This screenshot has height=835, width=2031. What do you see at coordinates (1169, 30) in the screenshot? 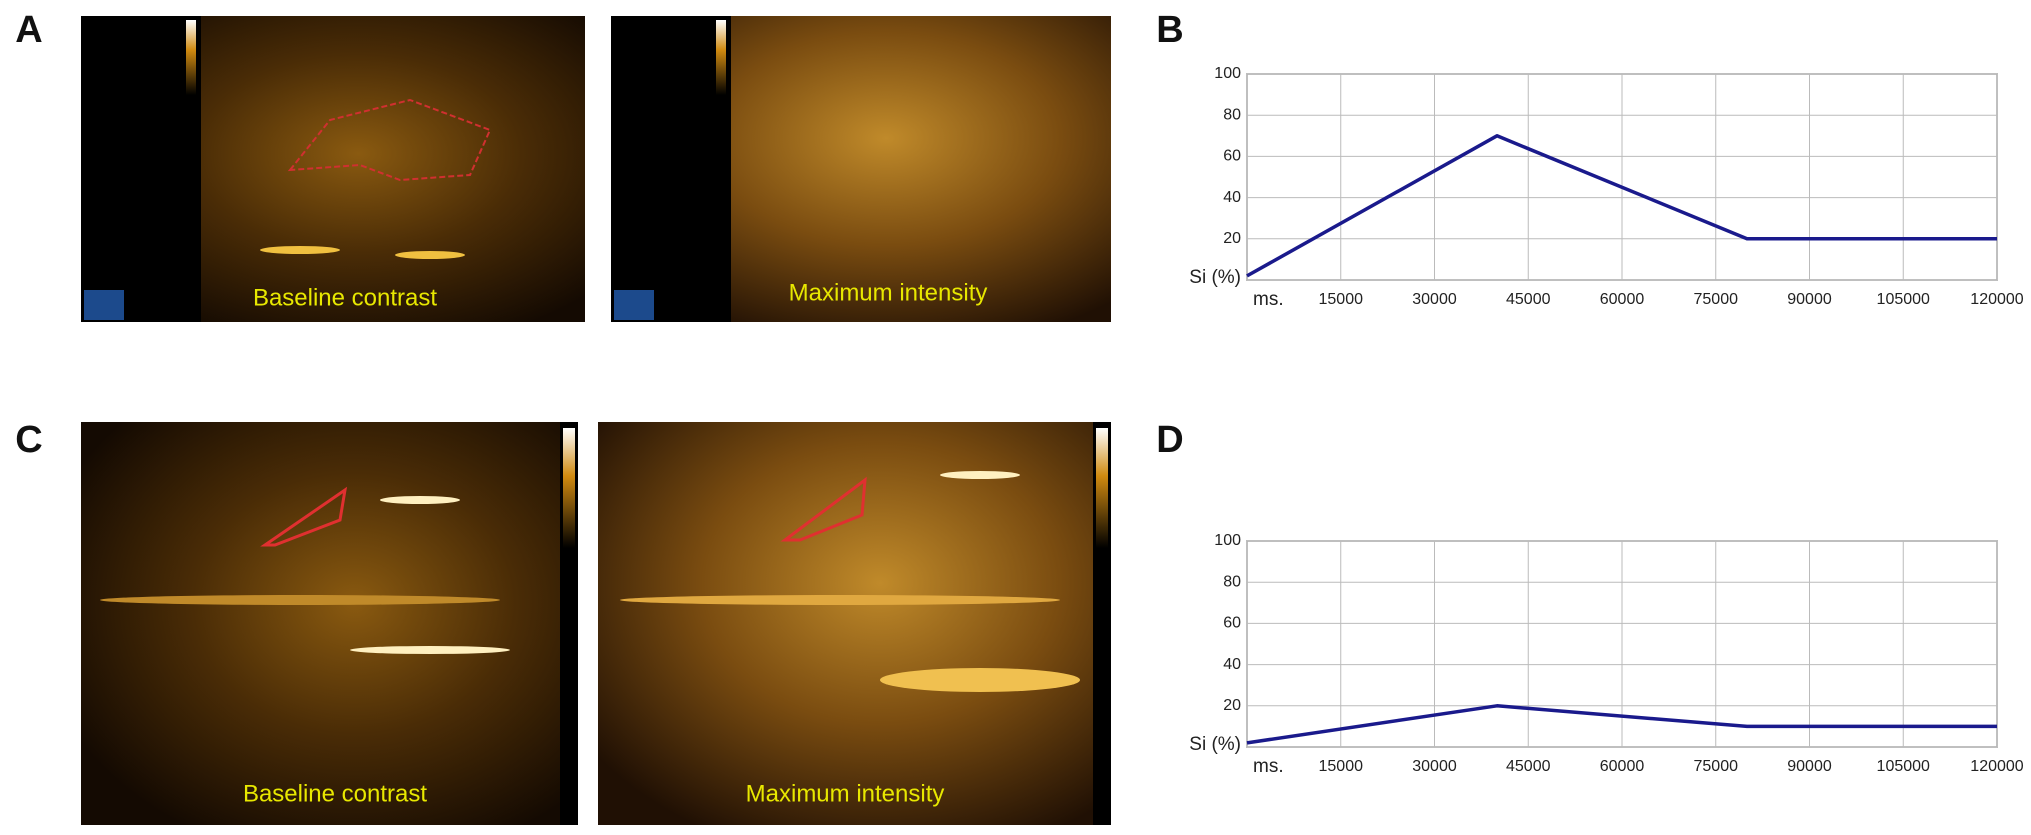
I see `panel-label: B` at bounding box center [1169, 30].